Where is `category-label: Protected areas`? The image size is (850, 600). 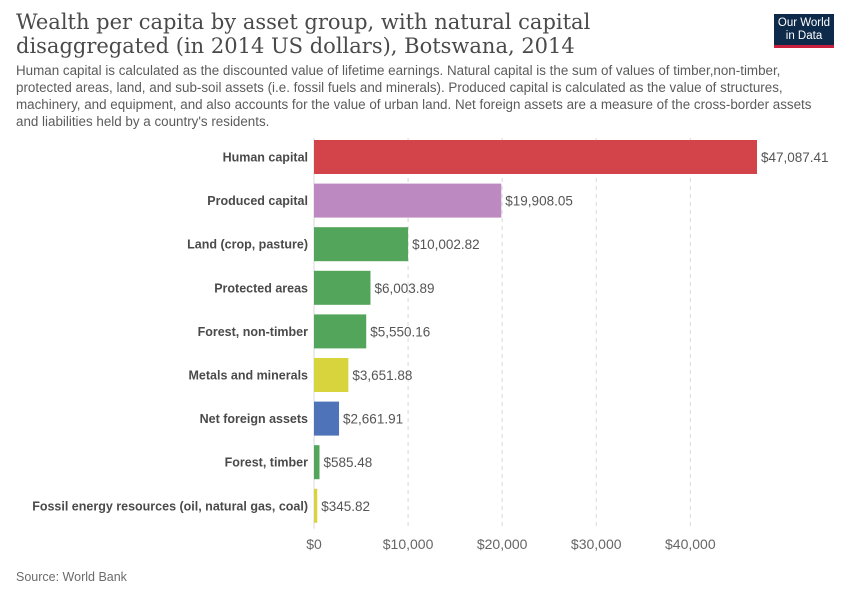 category-label: Protected areas is located at coordinates (261, 288).